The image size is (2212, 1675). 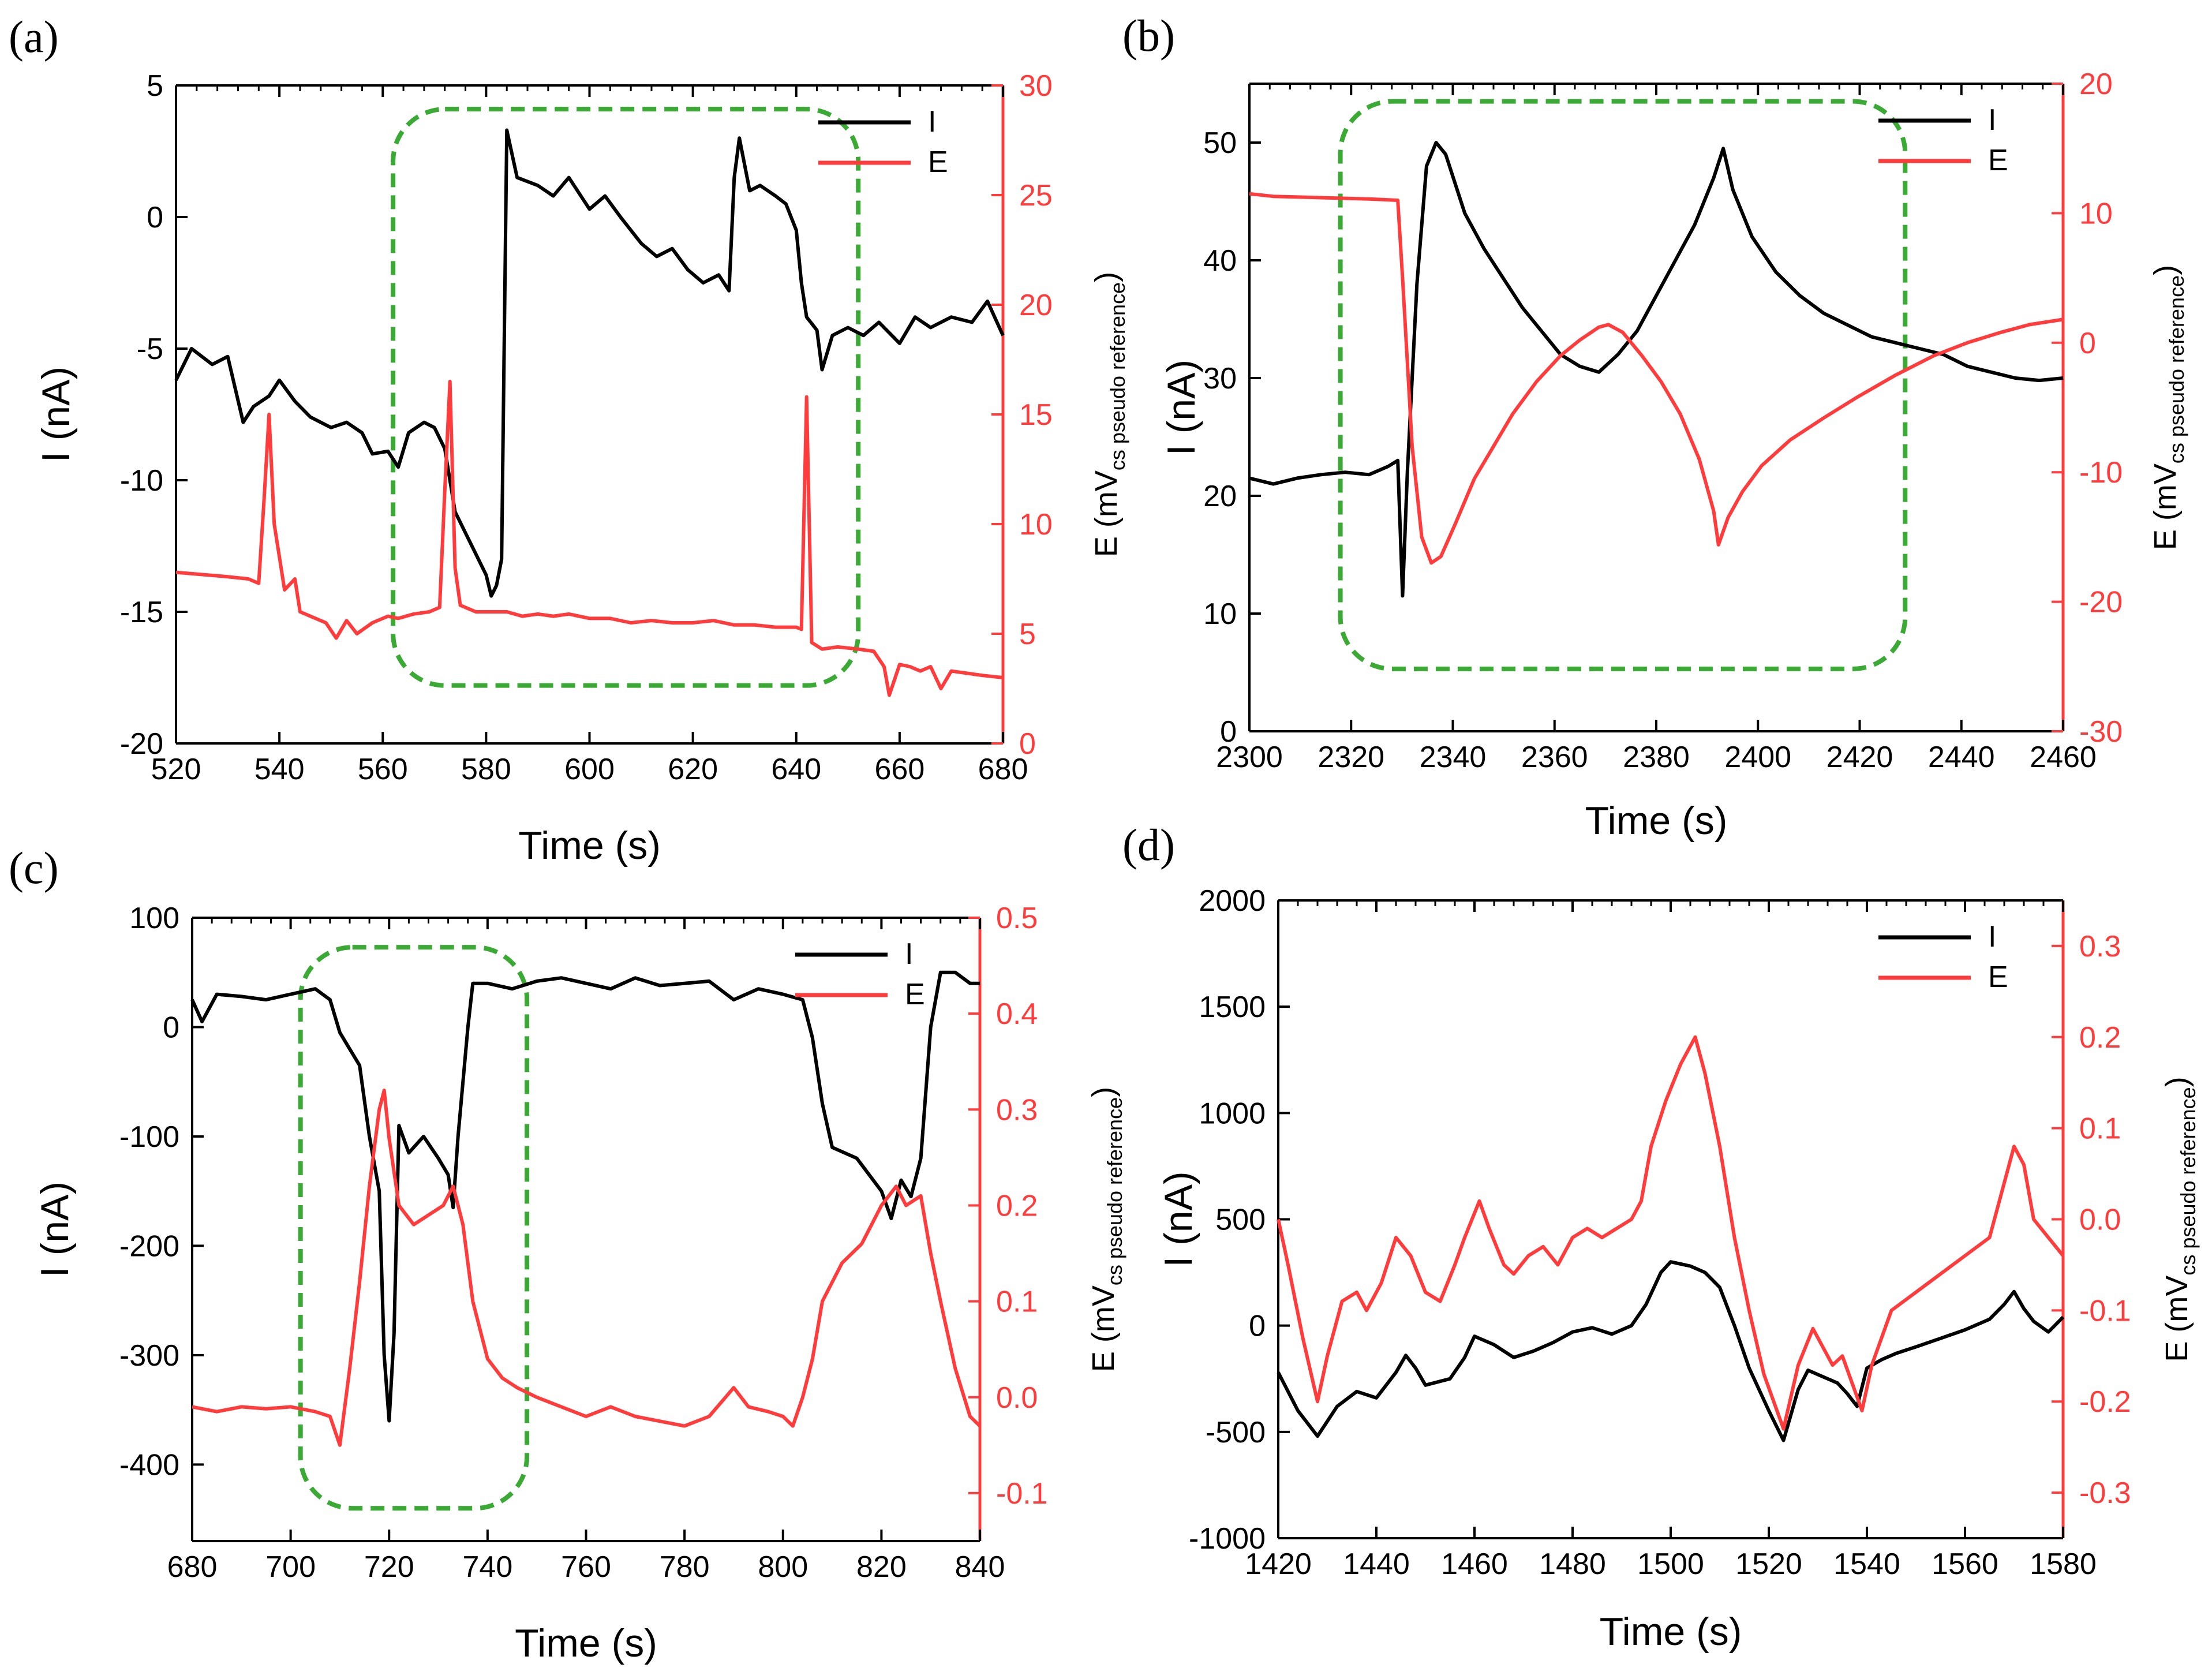 What do you see at coordinates (1670, 1564) in the screenshot?
I see `x-tick-label: 1500` at bounding box center [1670, 1564].